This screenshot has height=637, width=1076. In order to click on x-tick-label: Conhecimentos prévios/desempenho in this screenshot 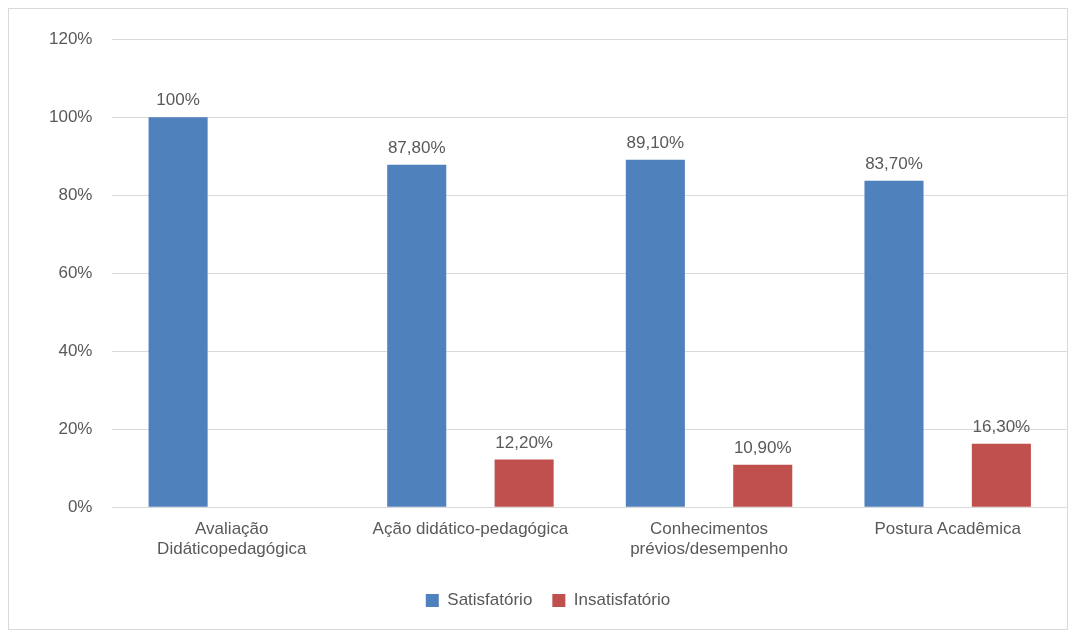, I will do `click(709, 539)`.